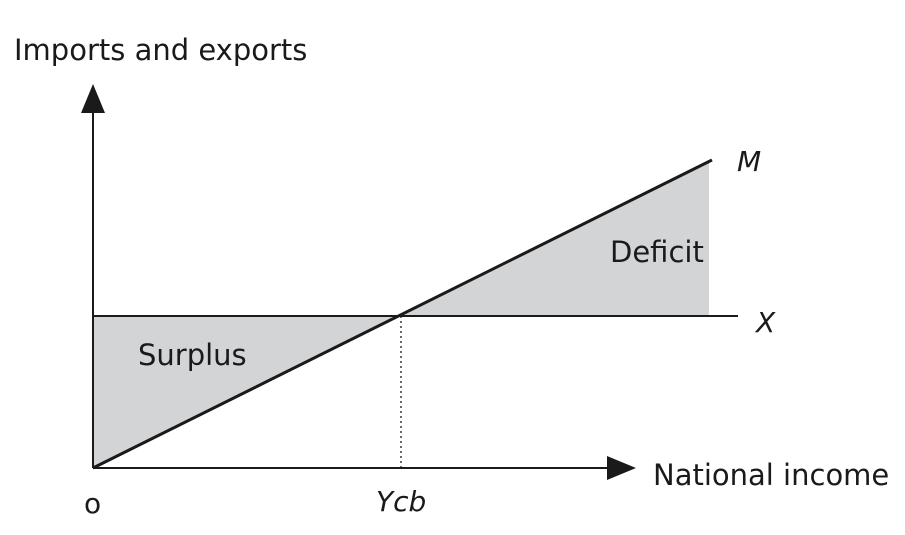 The height and width of the screenshot is (535, 905). What do you see at coordinates (93, 98) in the screenshot?
I see `y-axis-arrowhead` at bounding box center [93, 98].